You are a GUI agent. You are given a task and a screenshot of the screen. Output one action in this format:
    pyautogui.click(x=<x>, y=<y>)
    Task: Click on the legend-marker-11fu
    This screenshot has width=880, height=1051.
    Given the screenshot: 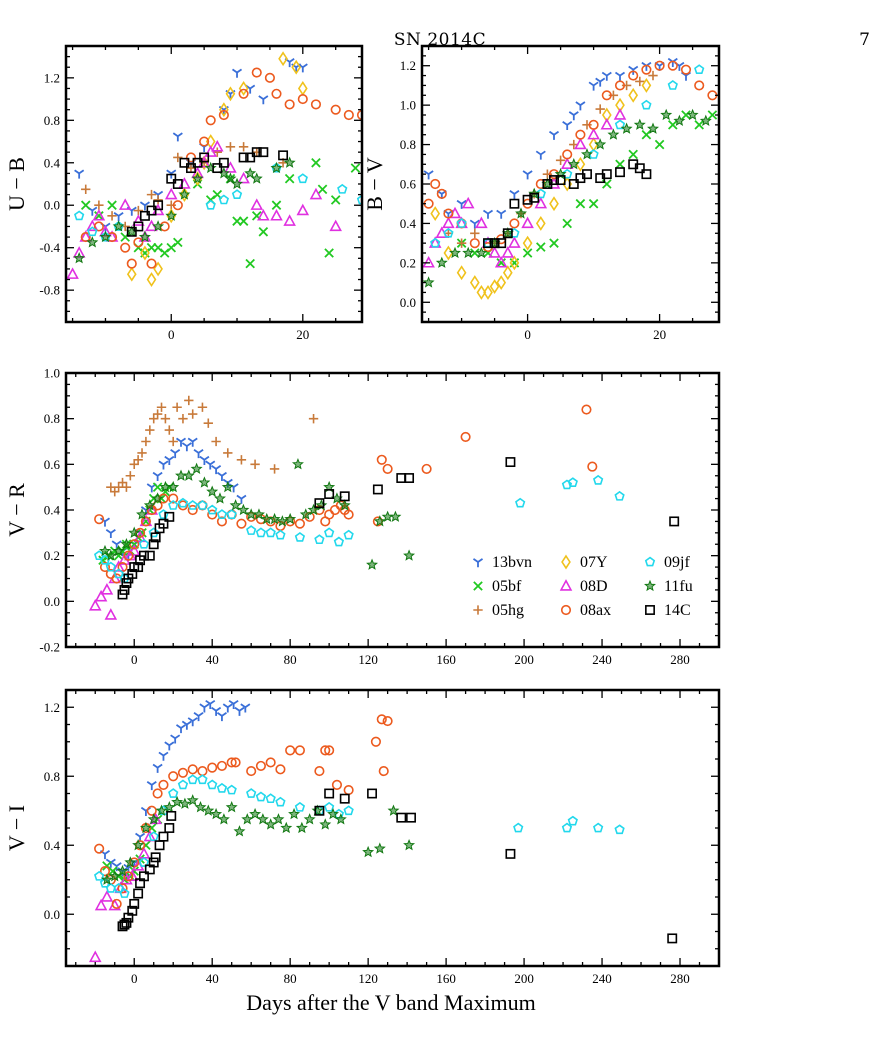 What is the action you would take?
    pyautogui.click(x=650, y=585)
    